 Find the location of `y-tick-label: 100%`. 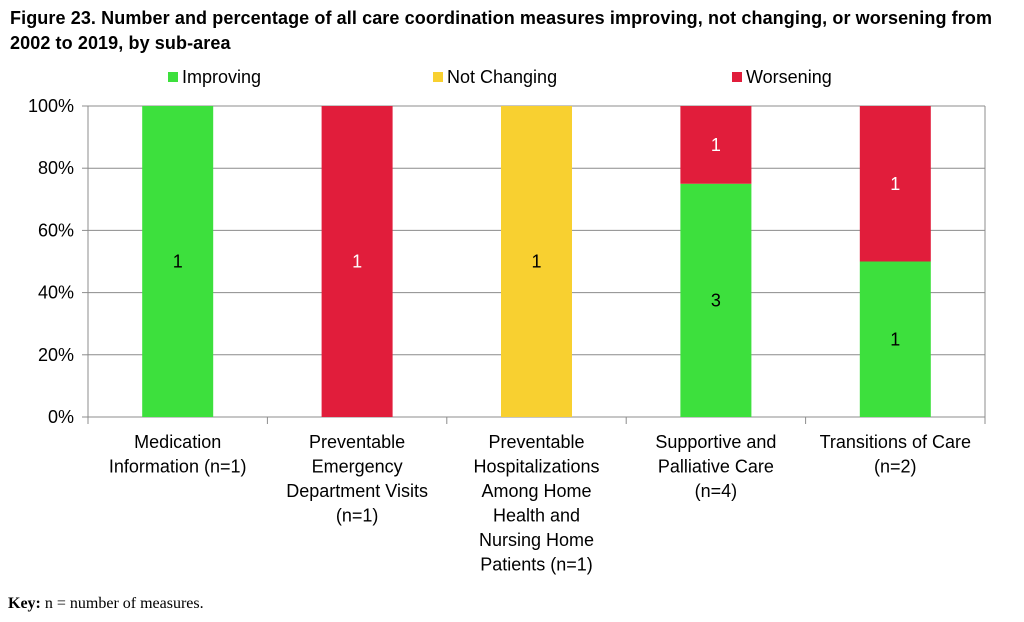

y-tick-label: 100% is located at coordinates (51, 106).